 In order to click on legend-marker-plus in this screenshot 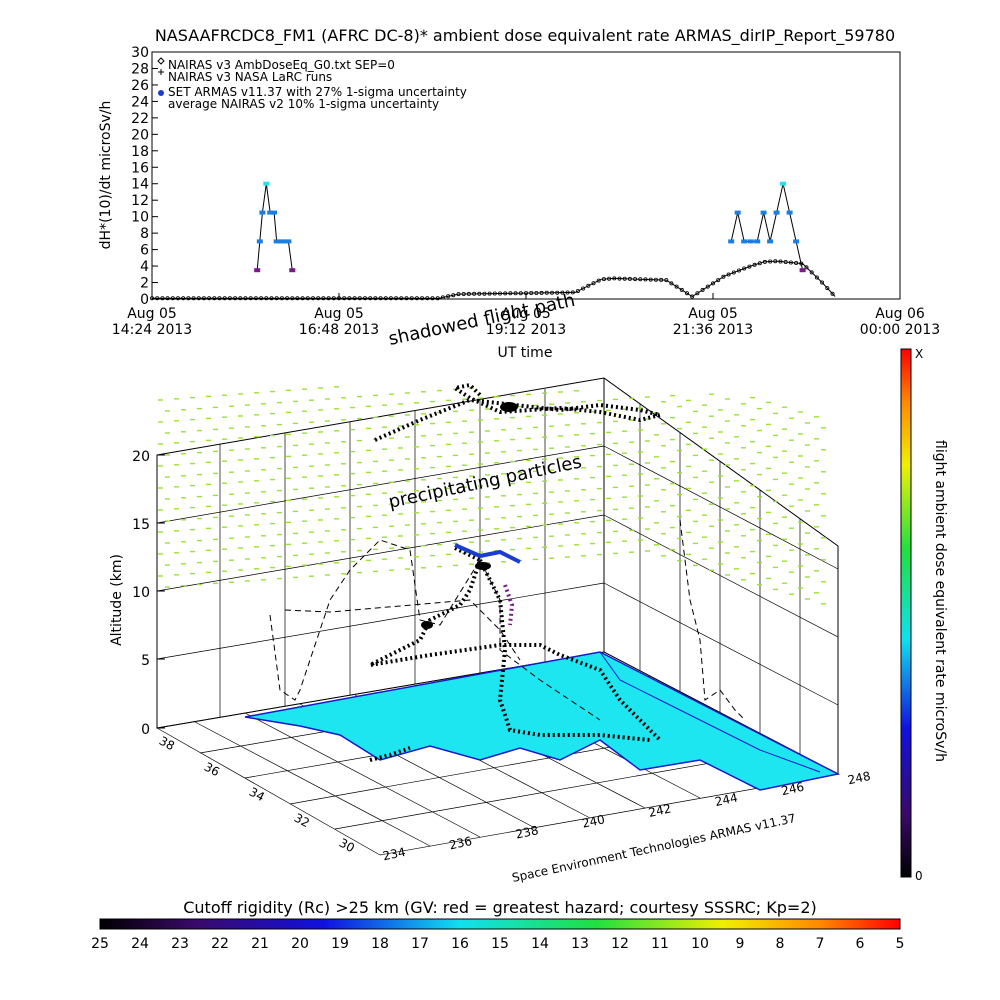, I will do `click(161, 72)`.